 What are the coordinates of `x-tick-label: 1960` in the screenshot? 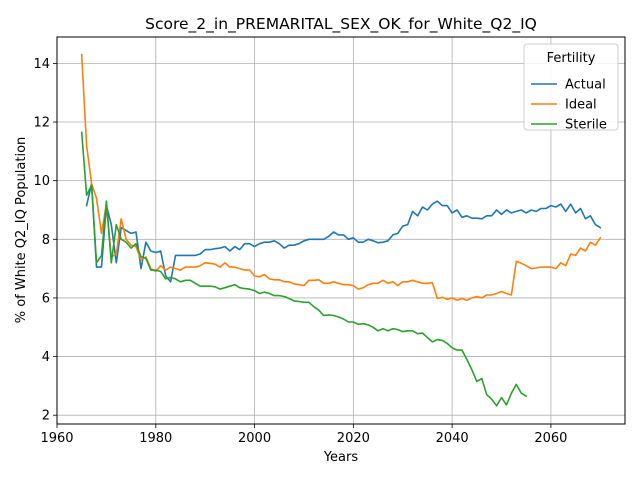 It's located at (56, 438).